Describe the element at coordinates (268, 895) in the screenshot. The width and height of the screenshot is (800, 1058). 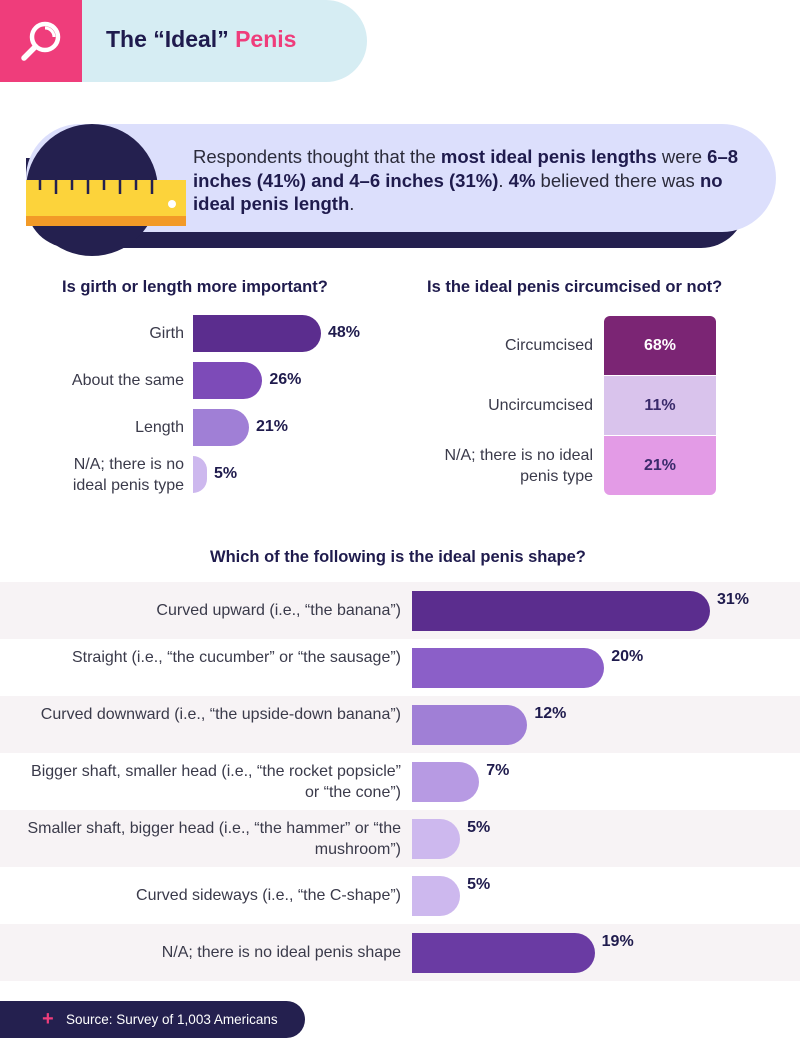
I see `category-label: Curved sideways (i.e., “the C-shape”)` at that location.